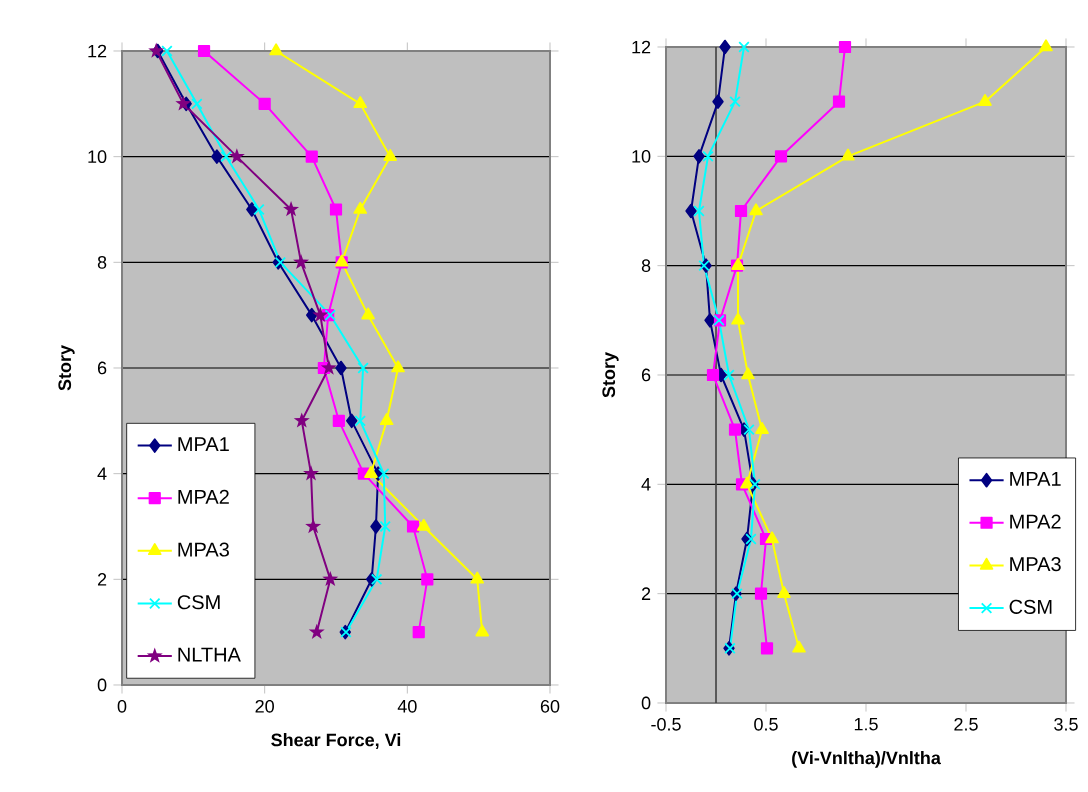 Image resolution: width=1088 pixels, height=792 pixels. What do you see at coordinates (102, 685) in the screenshot?
I see `y-tick-label: 0` at bounding box center [102, 685].